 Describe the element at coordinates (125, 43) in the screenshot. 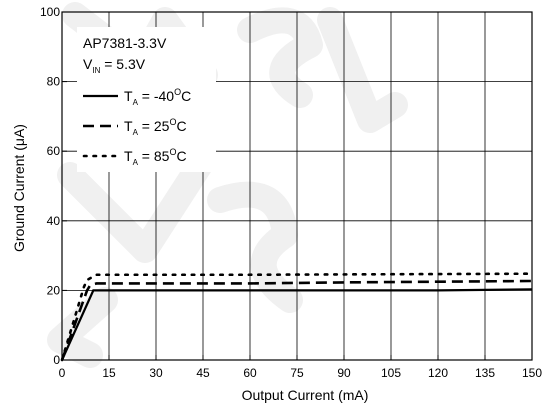

I see `legend-device-label: AP7381-3.3V` at that location.